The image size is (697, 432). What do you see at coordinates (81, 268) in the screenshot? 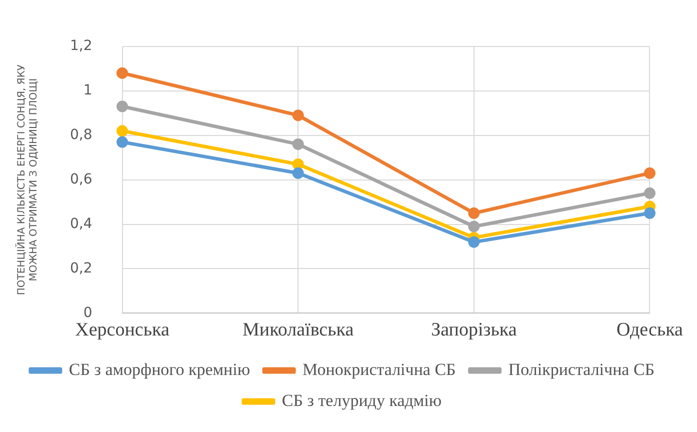
I see `y-tick-label: 0,2` at bounding box center [81, 268].